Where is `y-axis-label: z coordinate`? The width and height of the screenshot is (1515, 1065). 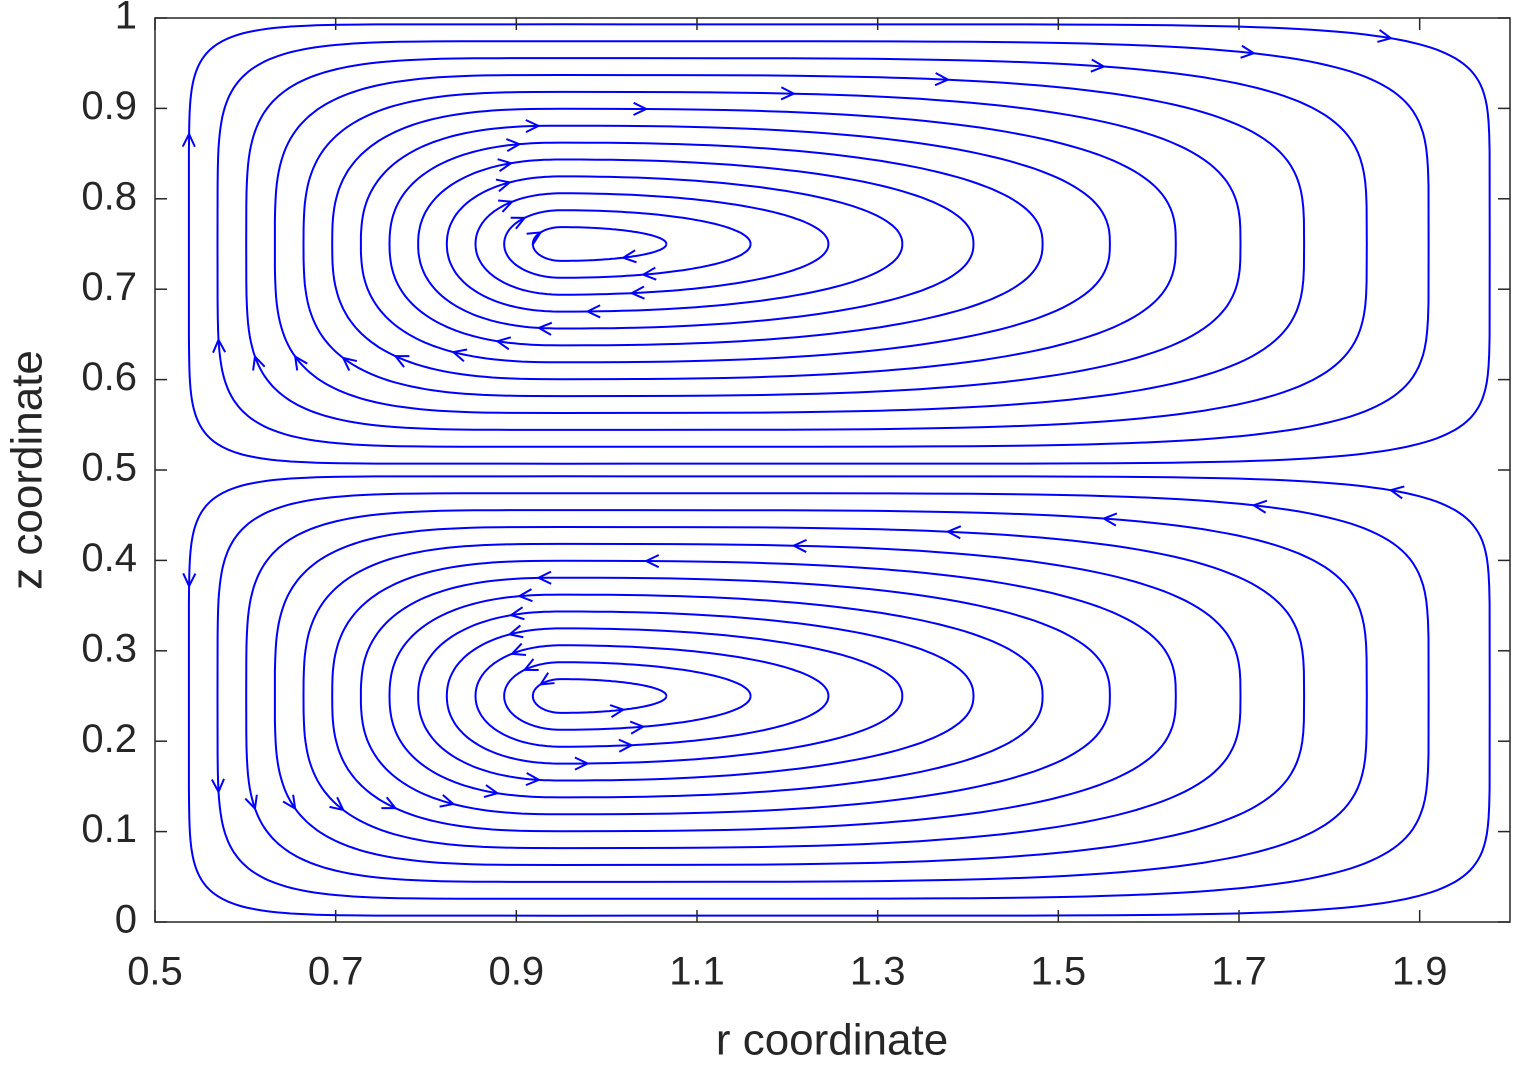 y-axis-label: z coordinate is located at coordinates (27, 470).